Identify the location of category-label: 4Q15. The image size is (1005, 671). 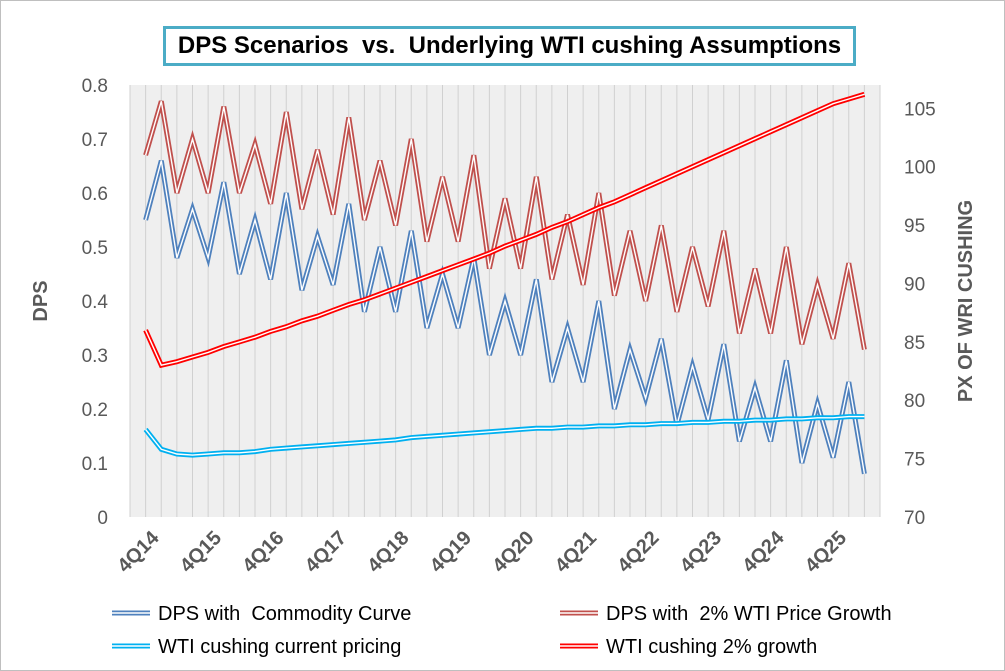
(201, 552).